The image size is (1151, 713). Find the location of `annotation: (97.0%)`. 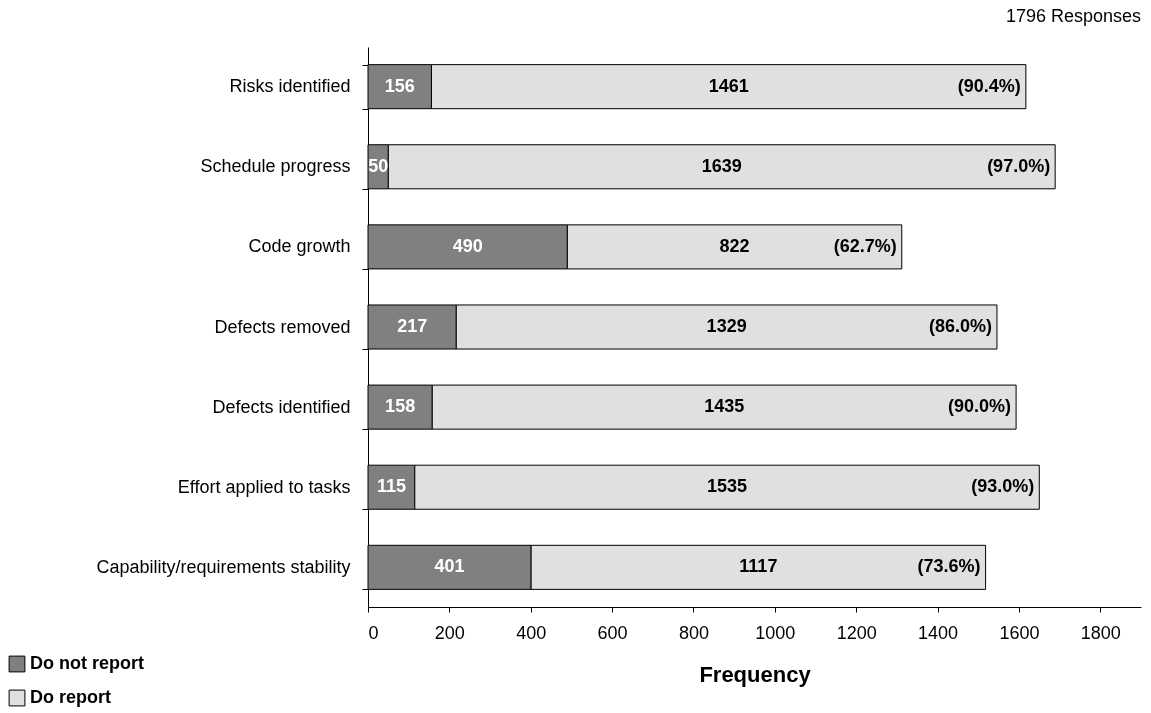

annotation: (97.0%) is located at coordinates (1019, 165).